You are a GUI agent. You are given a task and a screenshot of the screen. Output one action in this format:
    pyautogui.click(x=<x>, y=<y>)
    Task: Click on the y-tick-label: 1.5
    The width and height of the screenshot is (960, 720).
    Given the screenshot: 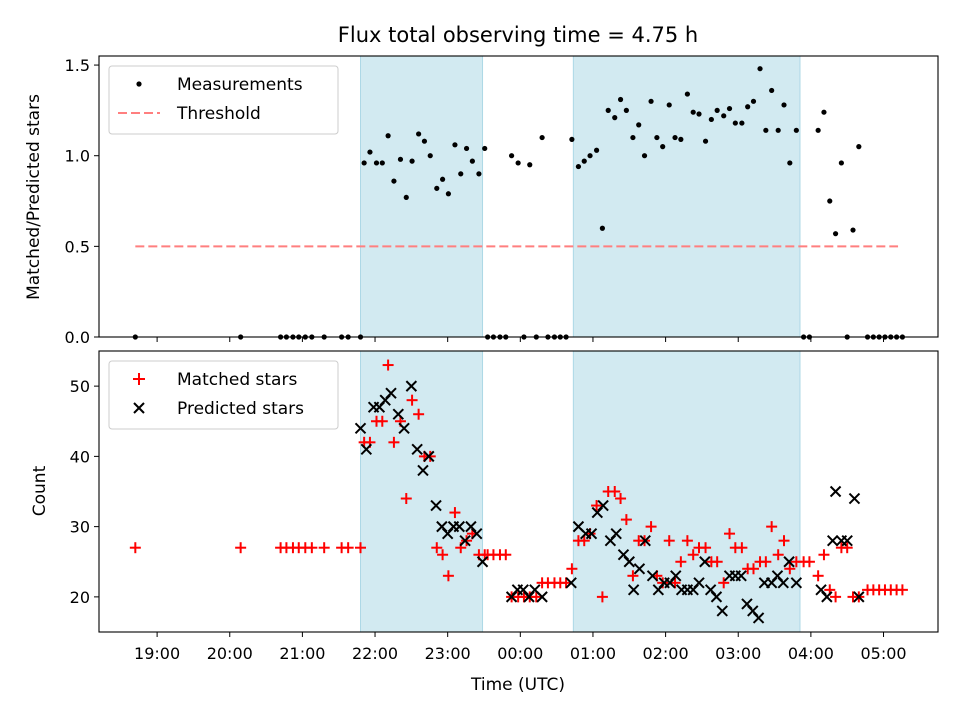 What is the action you would take?
    pyautogui.click(x=77, y=65)
    